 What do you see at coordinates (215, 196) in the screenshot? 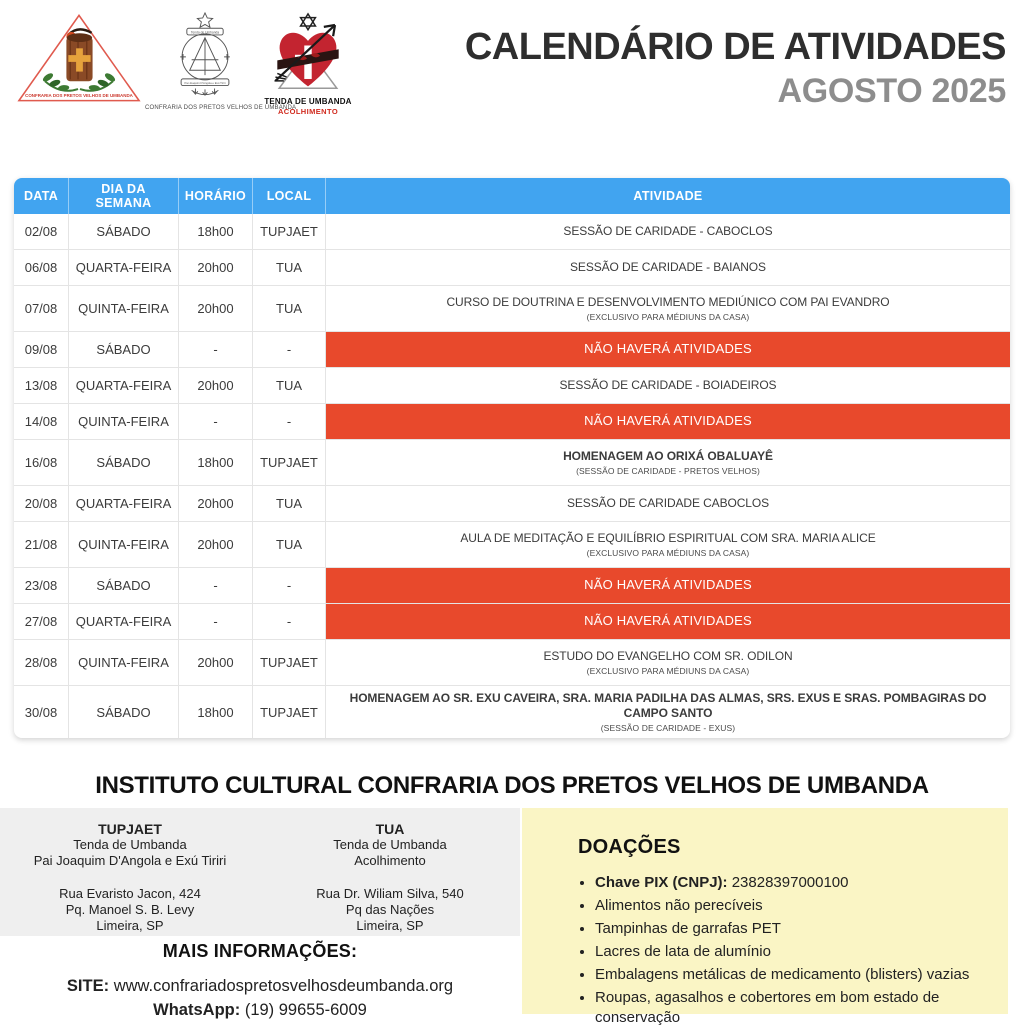
I see `column-header-horario: HORÁRIO` at bounding box center [215, 196].